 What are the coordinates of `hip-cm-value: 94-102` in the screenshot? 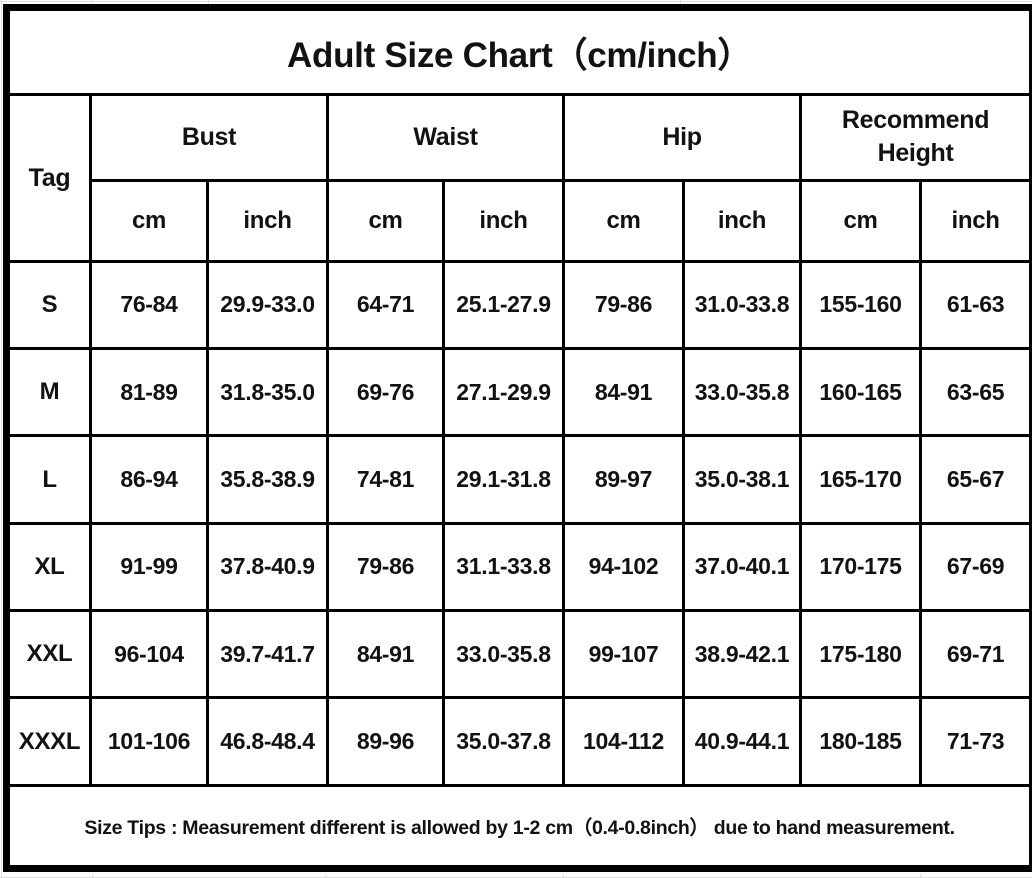 It's located at (623, 567).